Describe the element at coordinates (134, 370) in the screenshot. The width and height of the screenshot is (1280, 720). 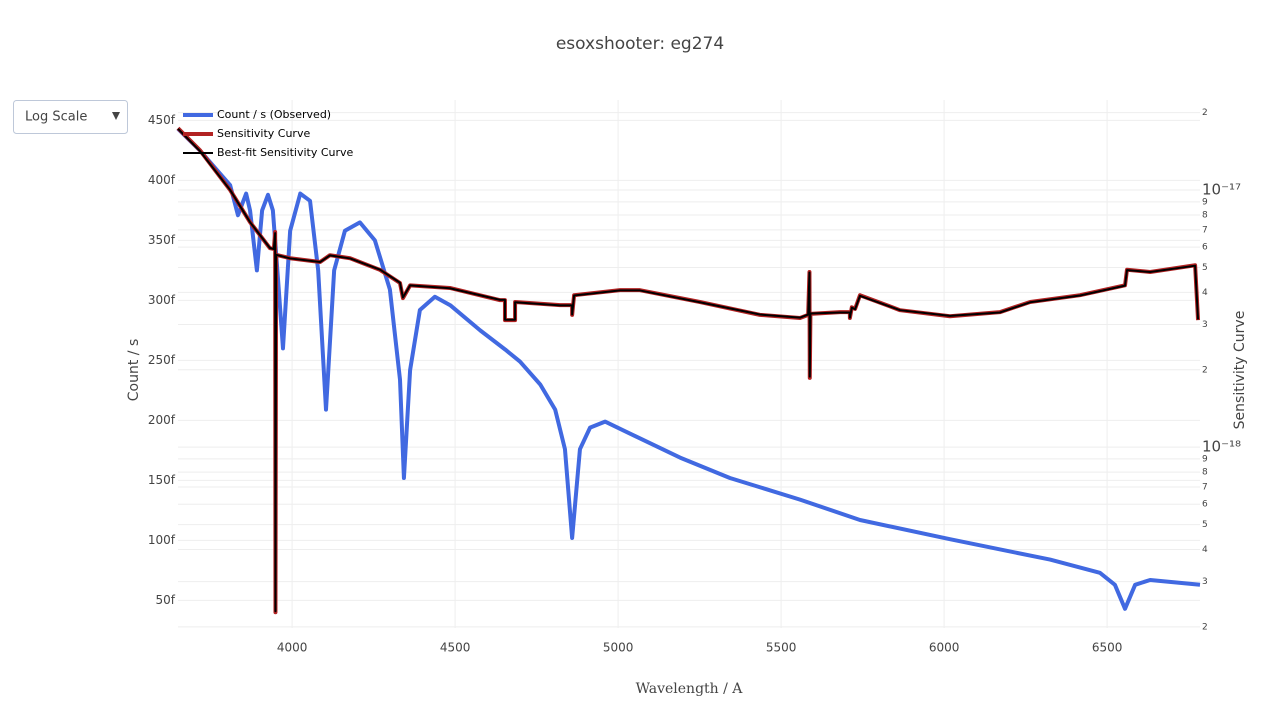
I see `y-axis-title: Count / s` at that location.